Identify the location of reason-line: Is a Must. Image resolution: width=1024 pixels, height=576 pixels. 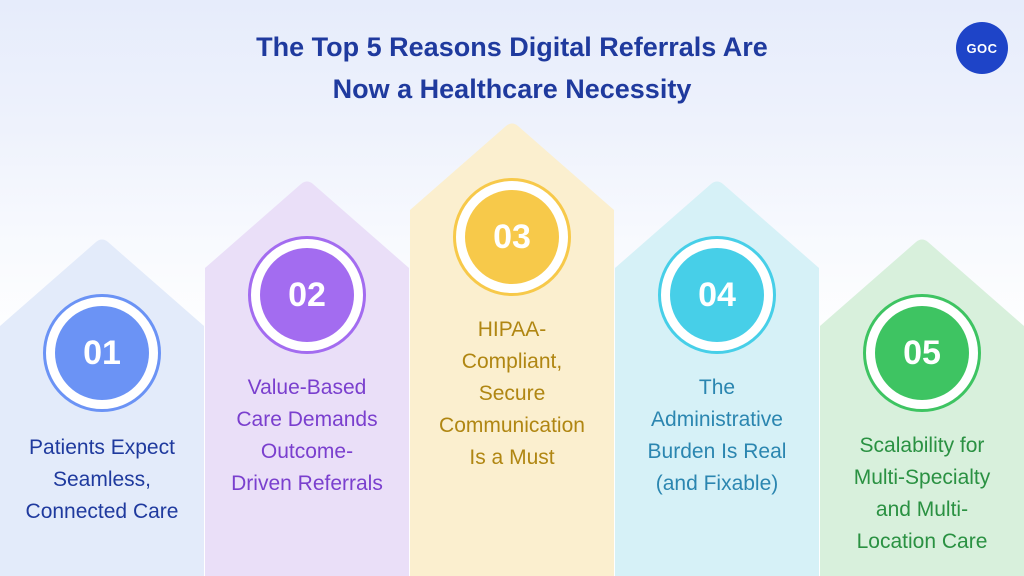
(512, 457).